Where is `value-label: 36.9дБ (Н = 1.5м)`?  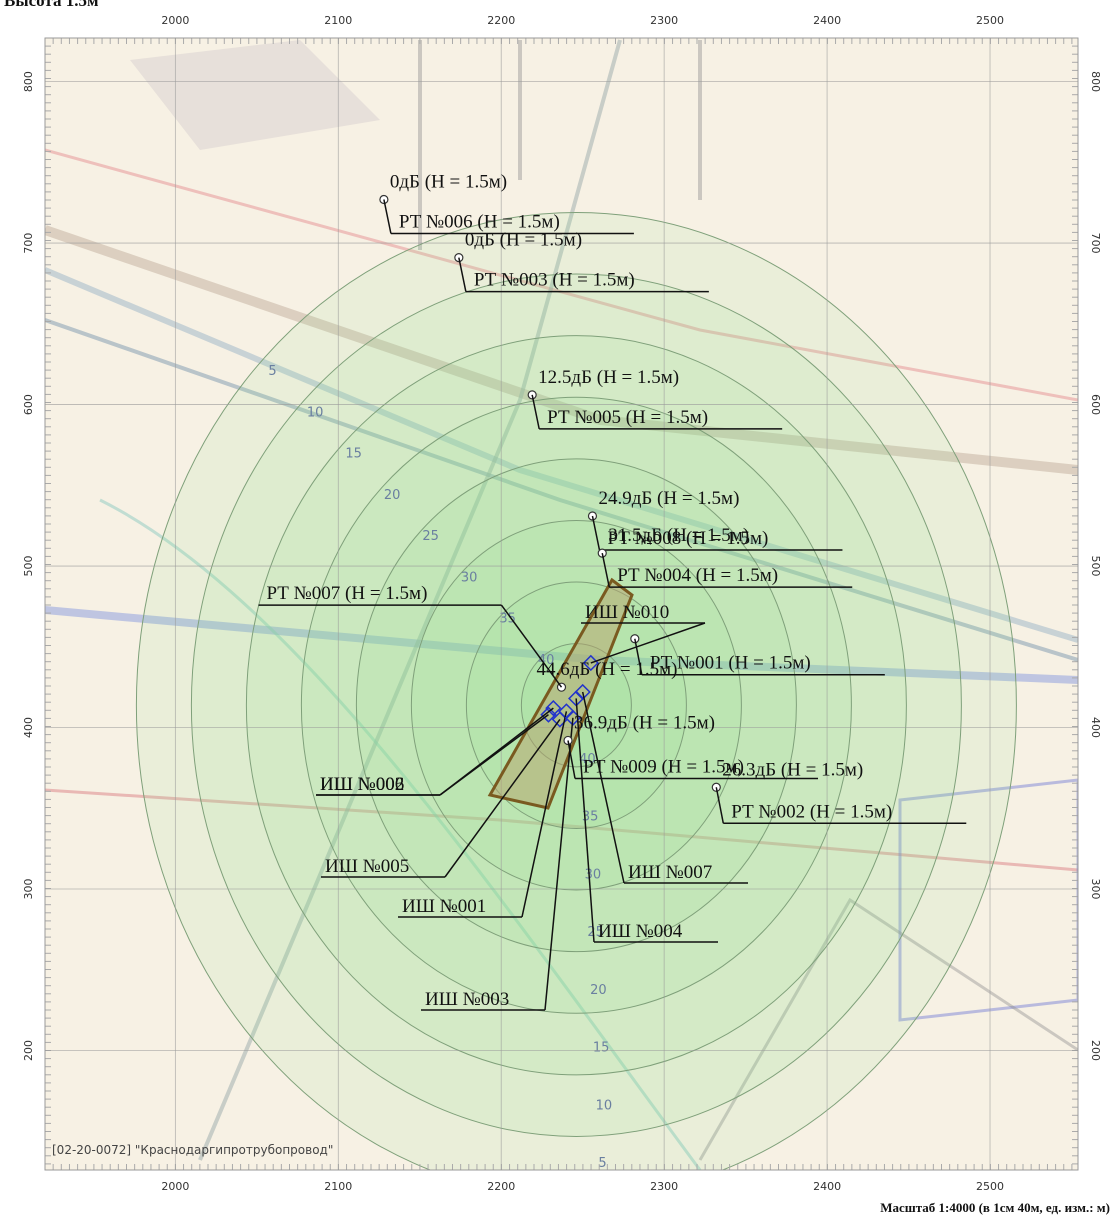 value-label: 36.9дБ (Н = 1.5м) is located at coordinates (644, 722).